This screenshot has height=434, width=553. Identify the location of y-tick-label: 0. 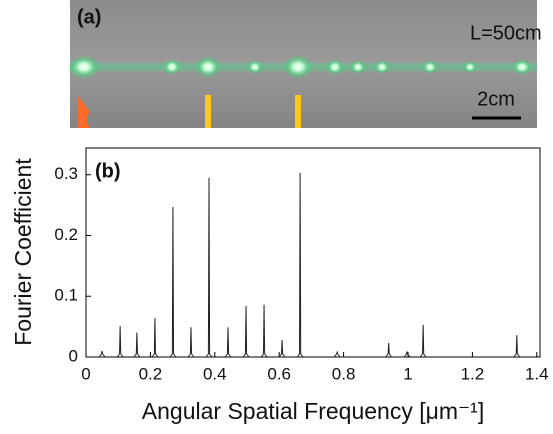
(73, 355).